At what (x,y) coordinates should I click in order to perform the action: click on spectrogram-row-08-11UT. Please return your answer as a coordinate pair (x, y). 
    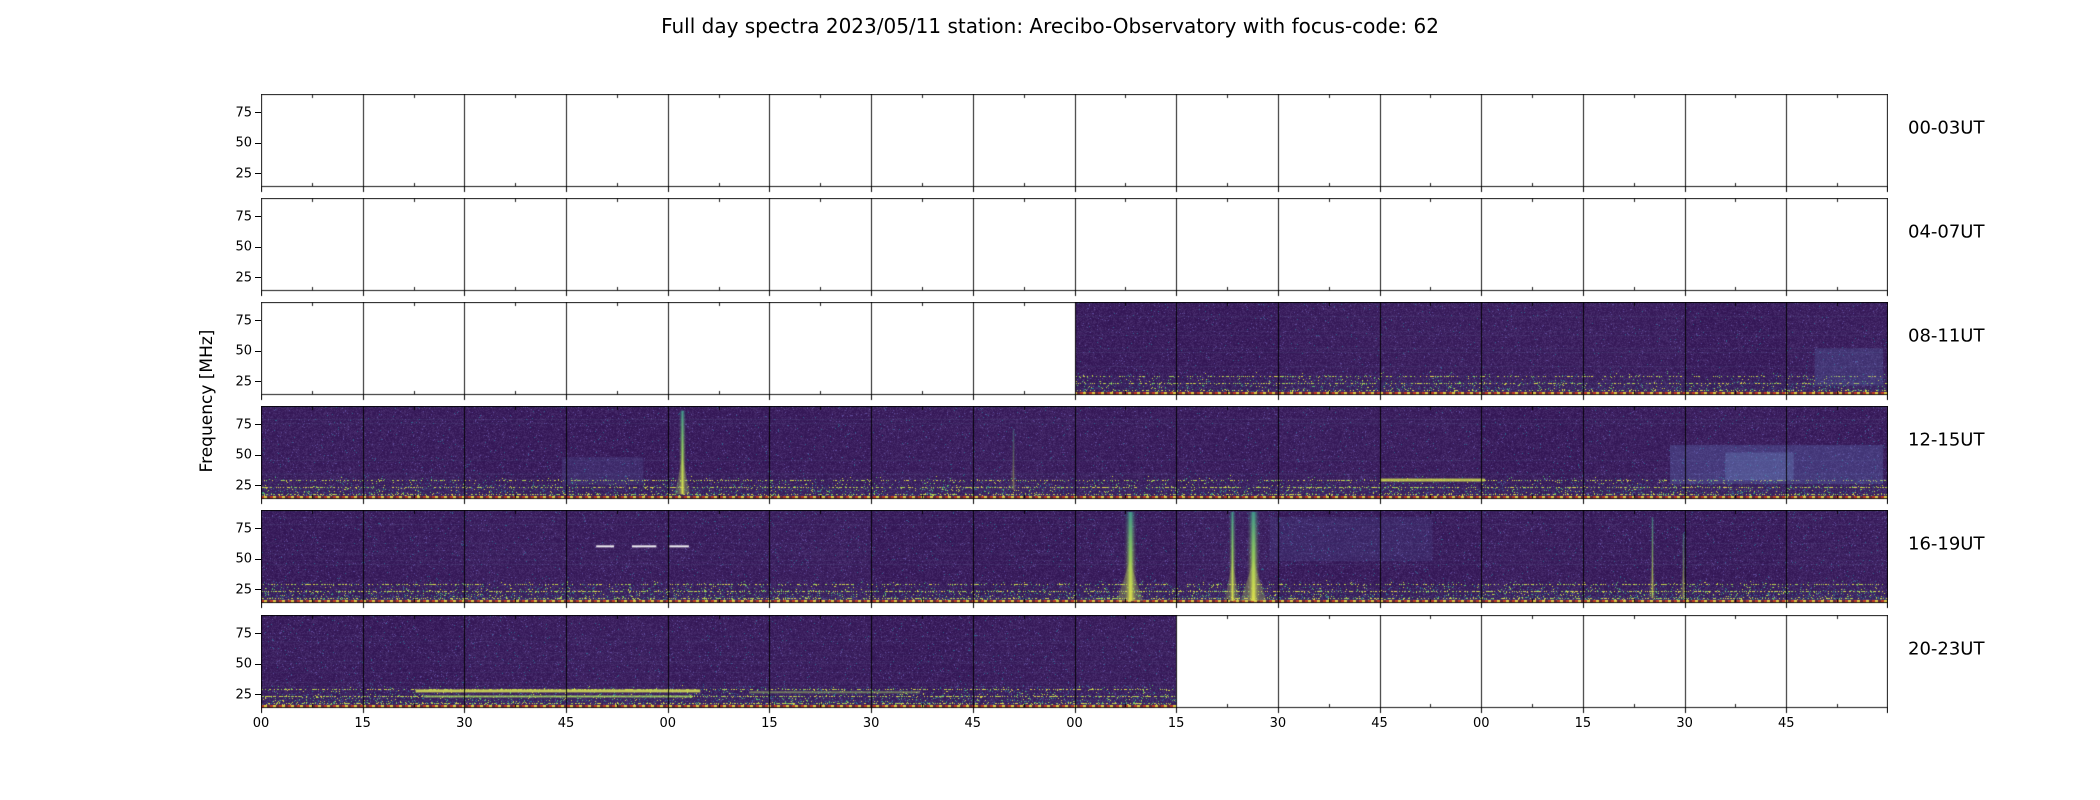
    Looking at the image, I should click on (1074, 351).